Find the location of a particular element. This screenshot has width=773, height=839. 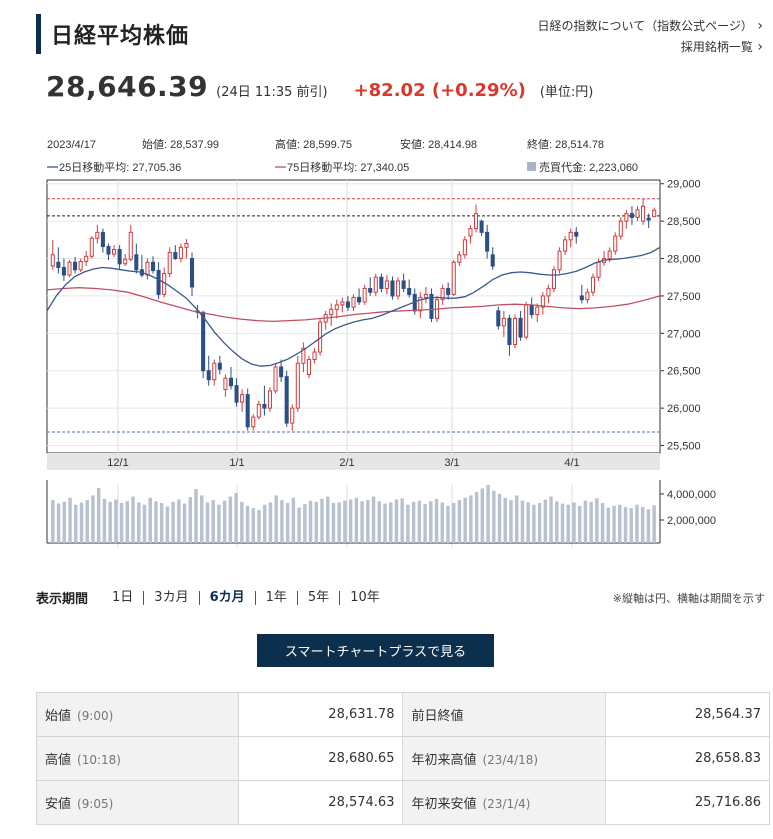

vol-tick-label: 4,000,000 is located at coordinates (691, 495).